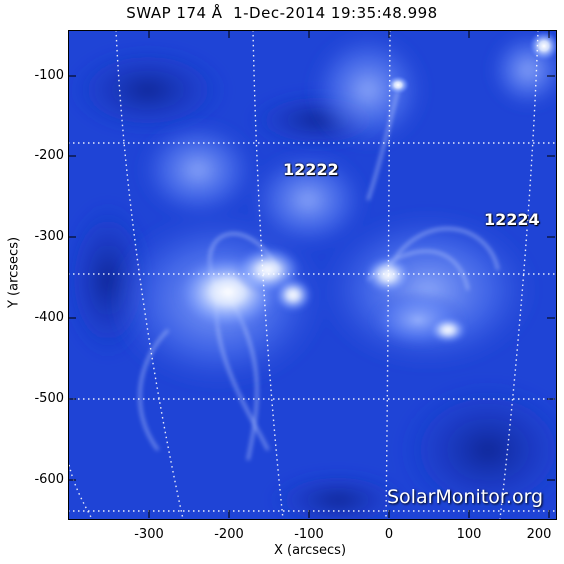 Image resolution: width=564 pixels, height=564 pixels. I want to click on active-region-label-12222: 12222, so click(311, 169).